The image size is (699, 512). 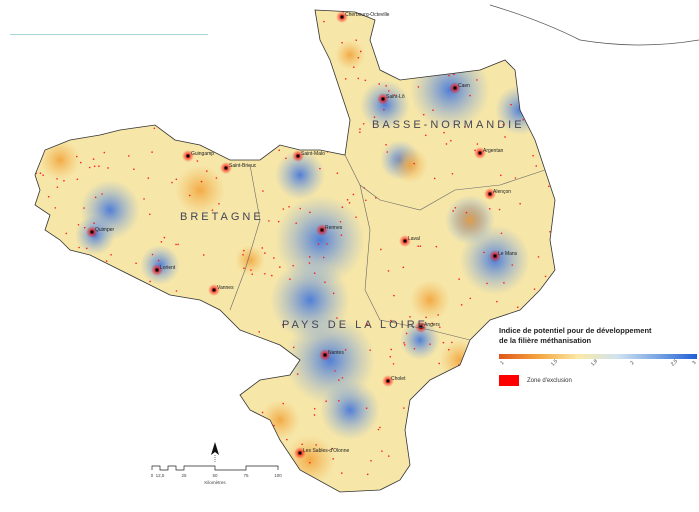 What do you see at coordinates (278, 475) in the screenshot?
I see `scale-tick: 100` at bounding box center [278, 475].